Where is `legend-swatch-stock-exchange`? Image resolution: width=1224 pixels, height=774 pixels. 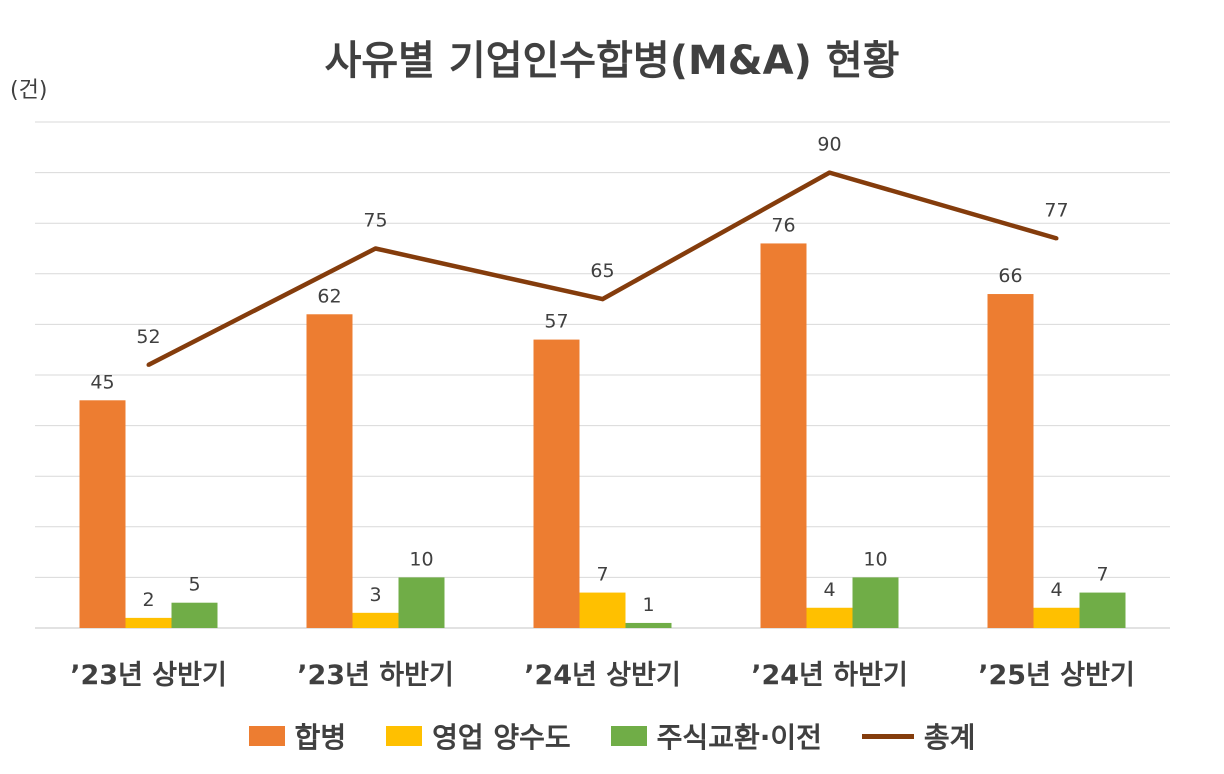 legend-swatch-stock-exchange is located at coordinates (628, 736).